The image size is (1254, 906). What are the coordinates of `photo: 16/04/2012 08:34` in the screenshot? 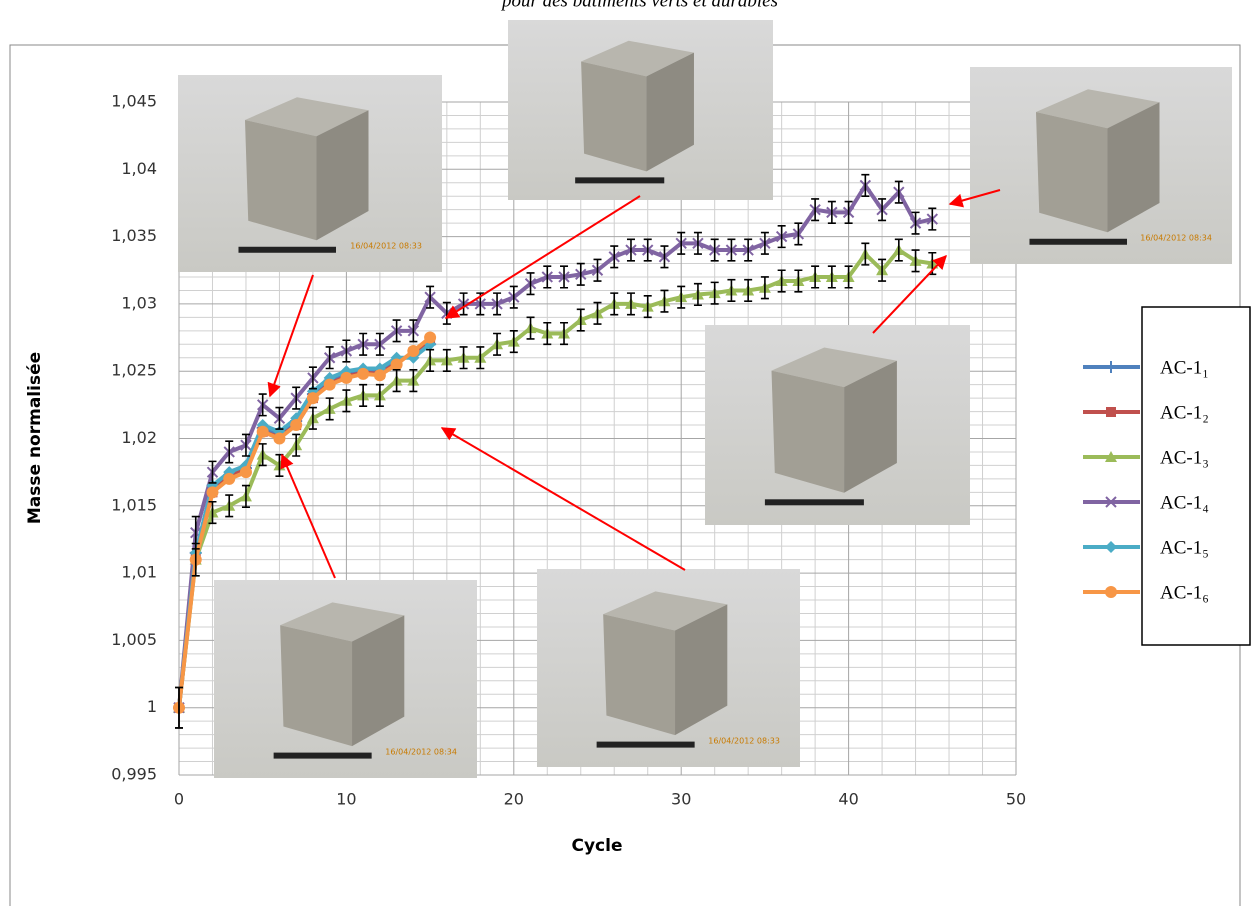 It's located at (1101, 165).